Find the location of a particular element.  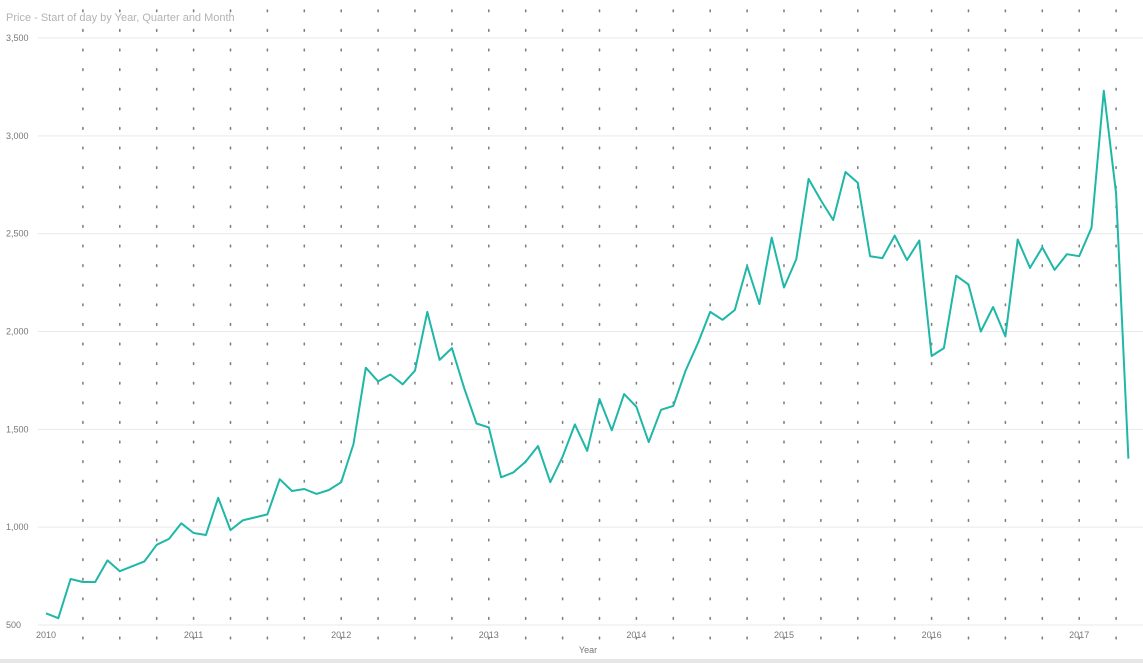

x-tick-label: 2010 is located at coordinates (46, 635).